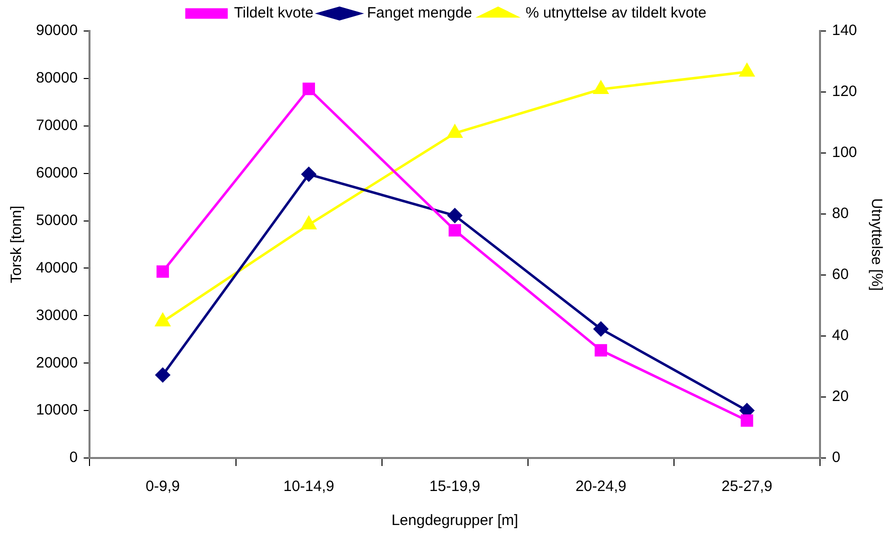 Image resolution: width=893 pixels, height=536 pixels. I want to click on legend-label: Tildelt kvote, so click(274, 13).